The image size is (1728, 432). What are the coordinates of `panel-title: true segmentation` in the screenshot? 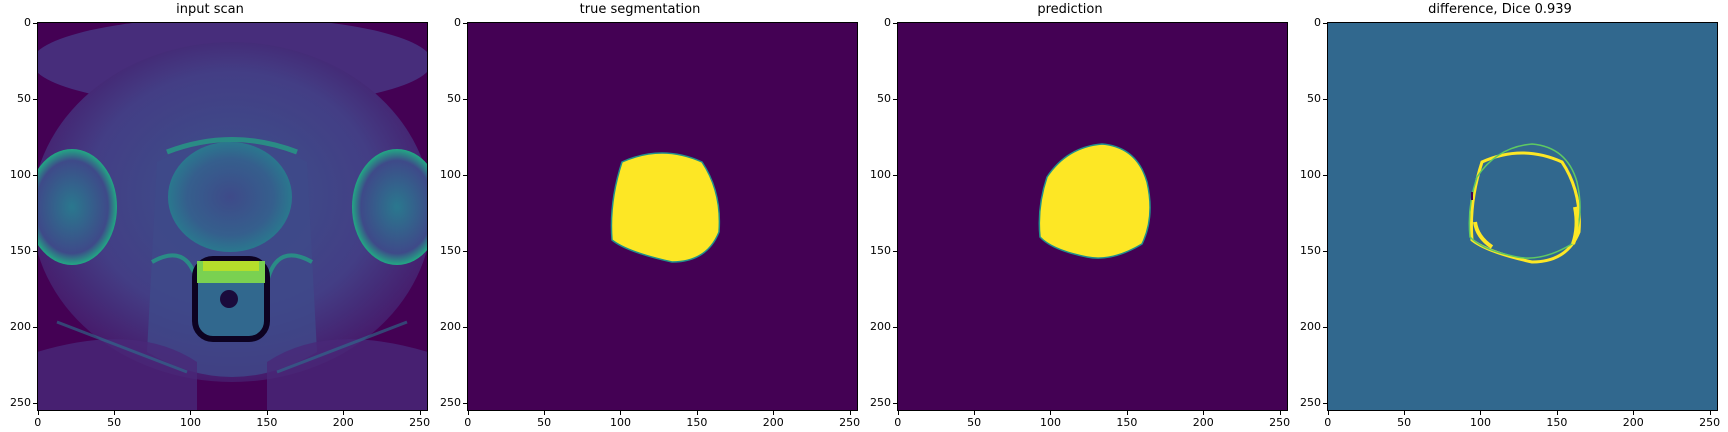 It's located at (640, 9).